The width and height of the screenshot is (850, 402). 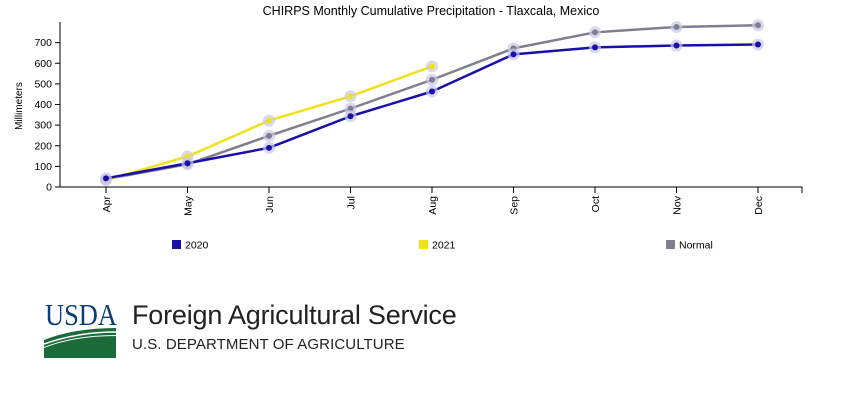 I want to click on y-tick-label: 700, so click(x=43, y=43).